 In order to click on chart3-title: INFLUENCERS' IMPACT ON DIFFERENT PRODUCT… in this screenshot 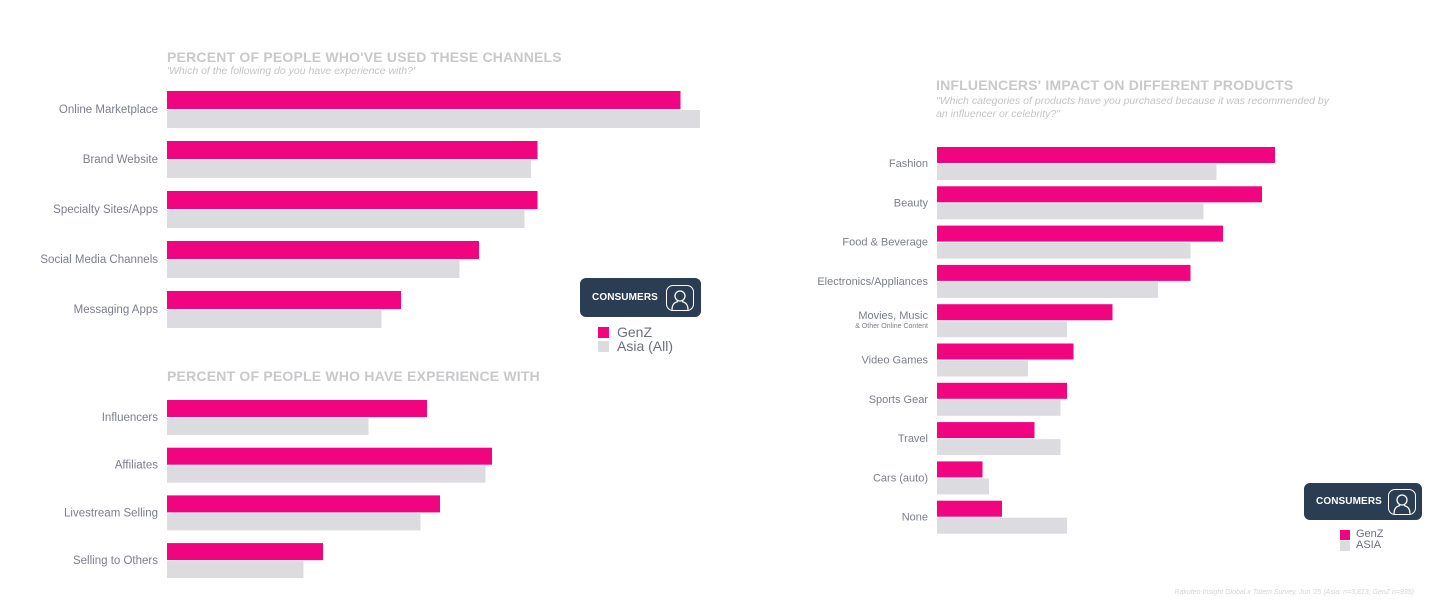, I will do `click(1115, 85)`.